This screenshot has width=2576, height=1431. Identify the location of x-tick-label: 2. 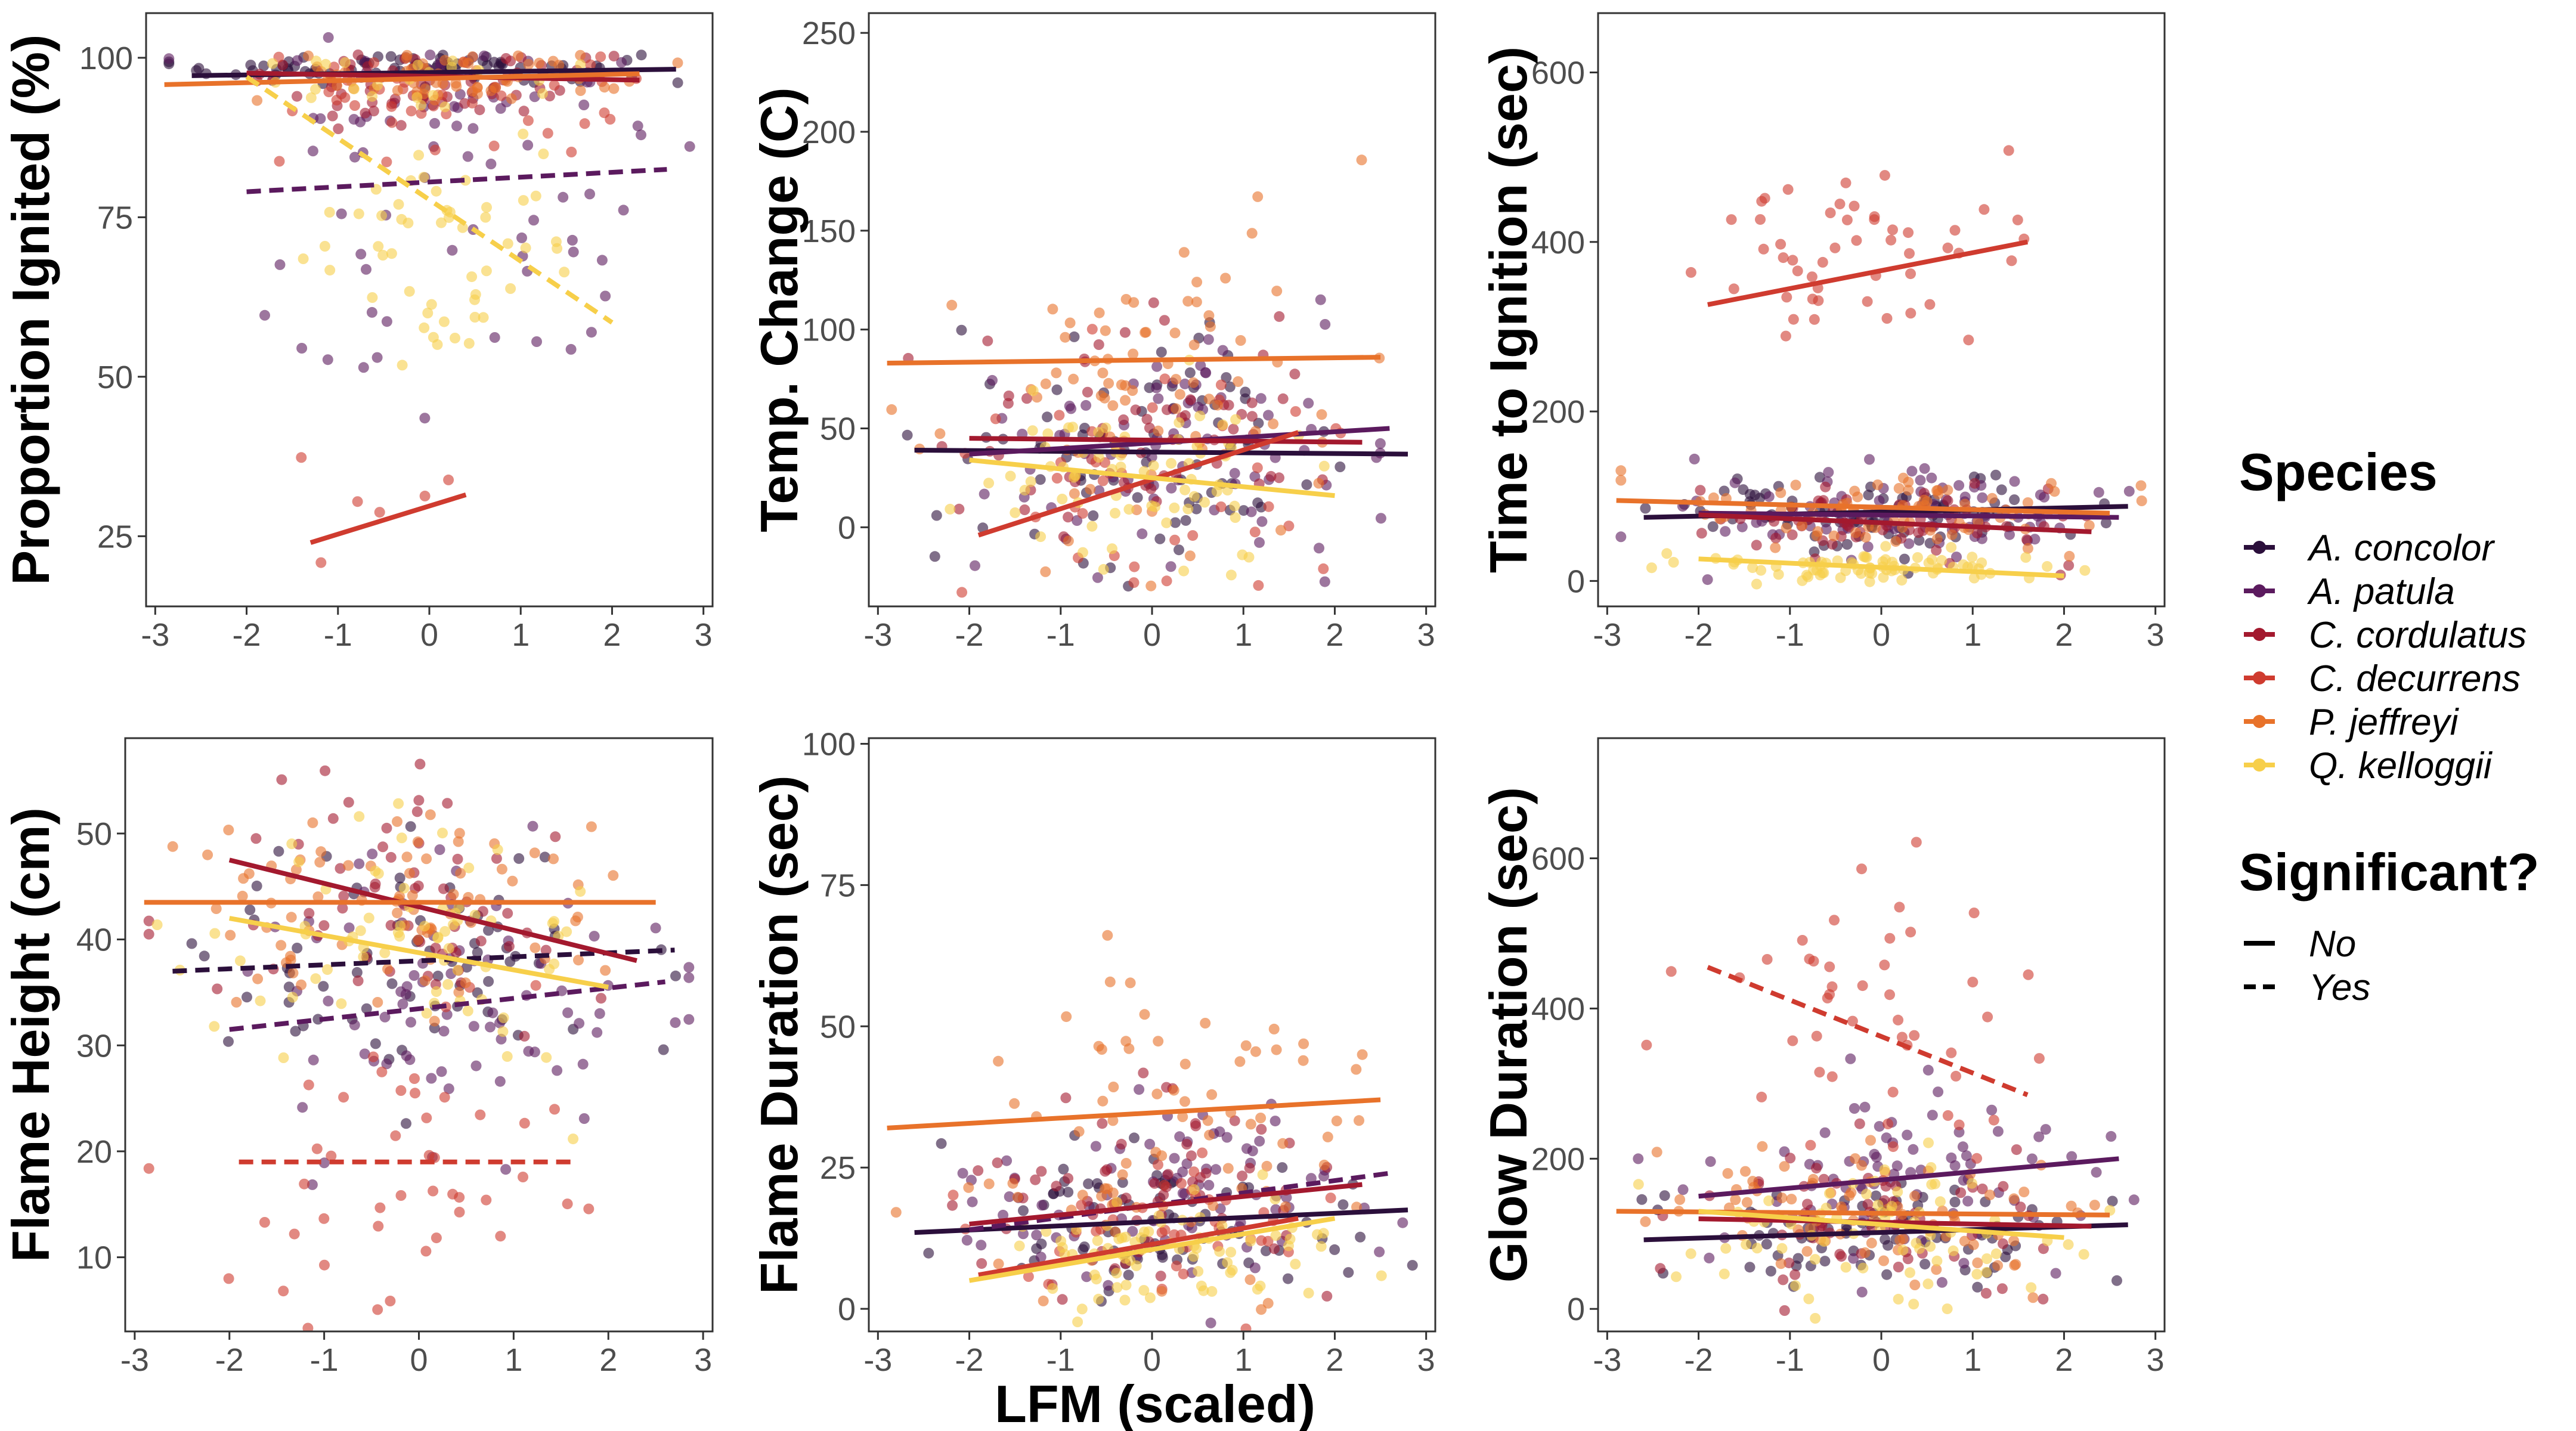
(2064, 635).